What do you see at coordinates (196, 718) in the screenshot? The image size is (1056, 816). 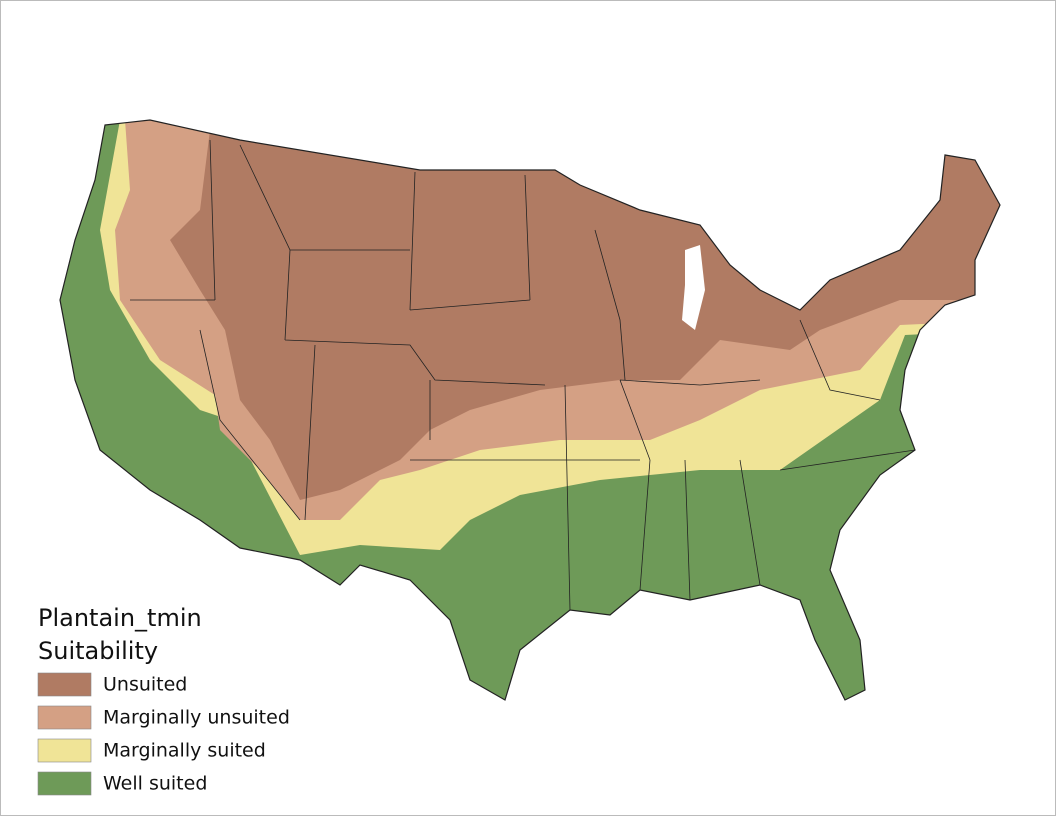 I see `legend-label: Marginally unsuited` at bounding box center [196, 718].